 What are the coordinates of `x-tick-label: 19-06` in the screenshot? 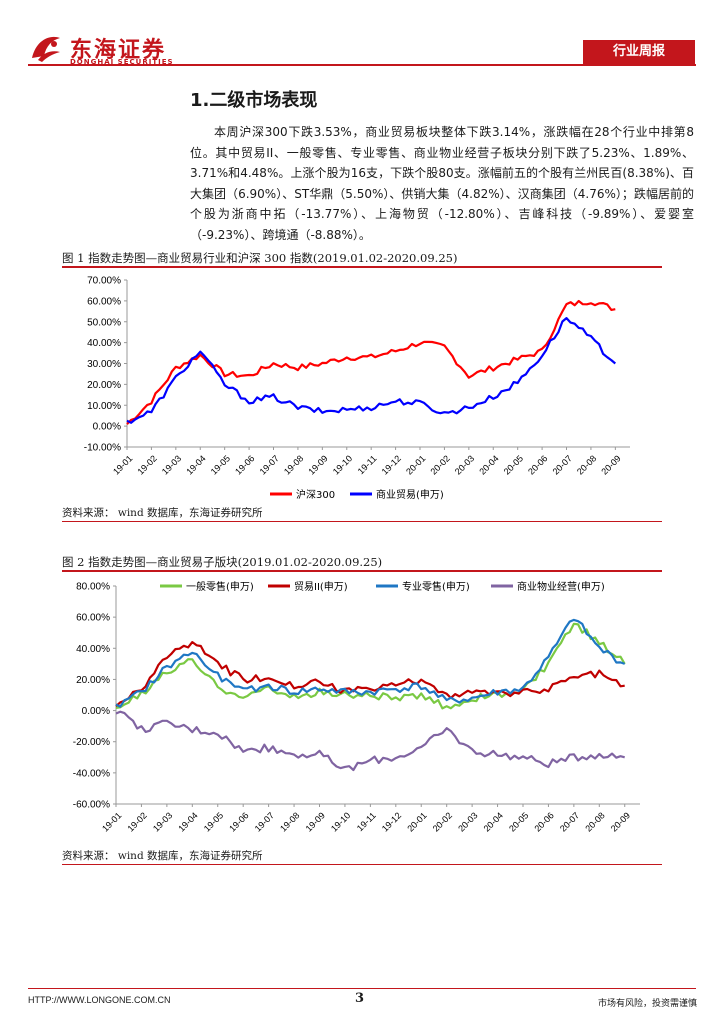 It's located at (238, 821).